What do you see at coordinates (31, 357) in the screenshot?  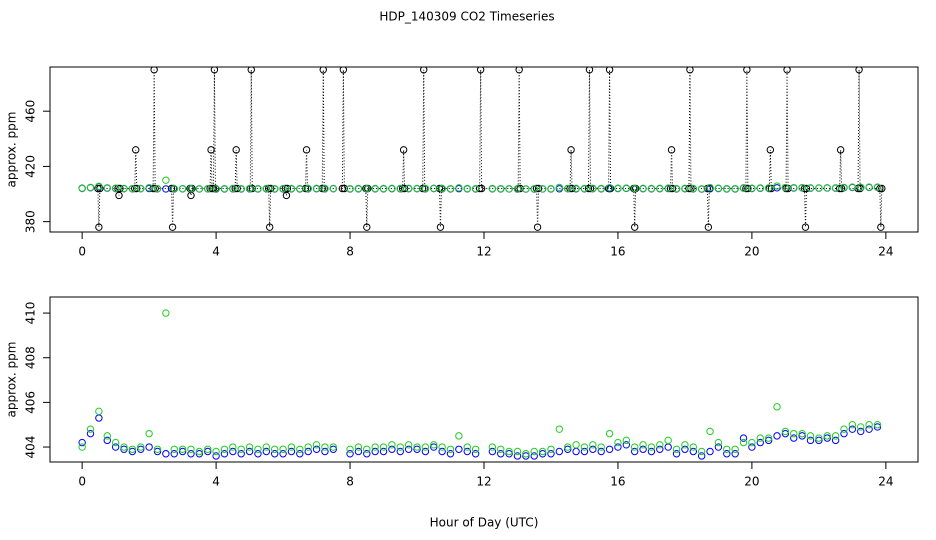 I see `y-tick-label: 408` at bounding box center [31, 357].